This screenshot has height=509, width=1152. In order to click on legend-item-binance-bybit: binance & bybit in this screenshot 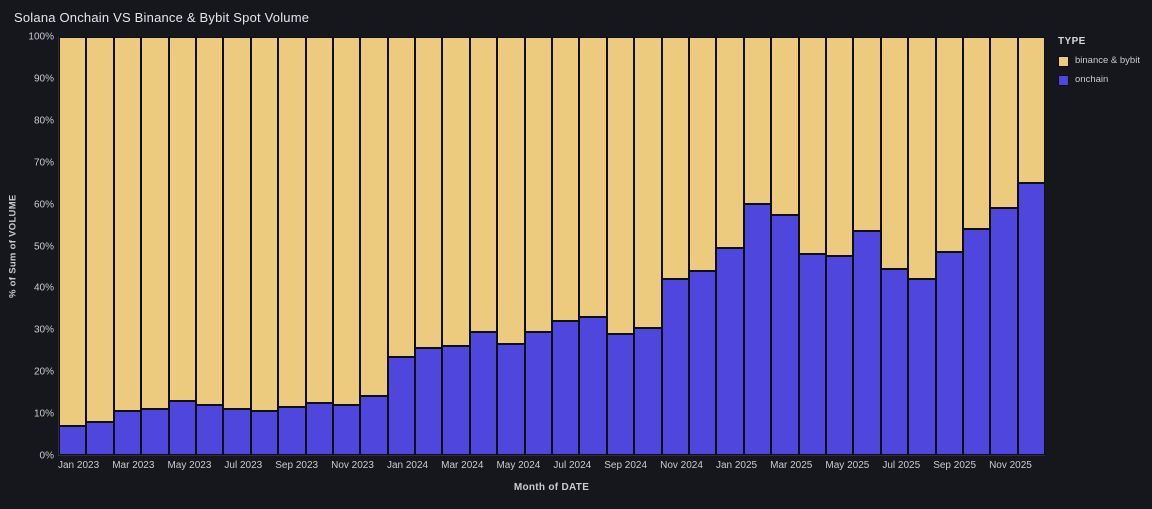, I will do `click(1104, 61)`.